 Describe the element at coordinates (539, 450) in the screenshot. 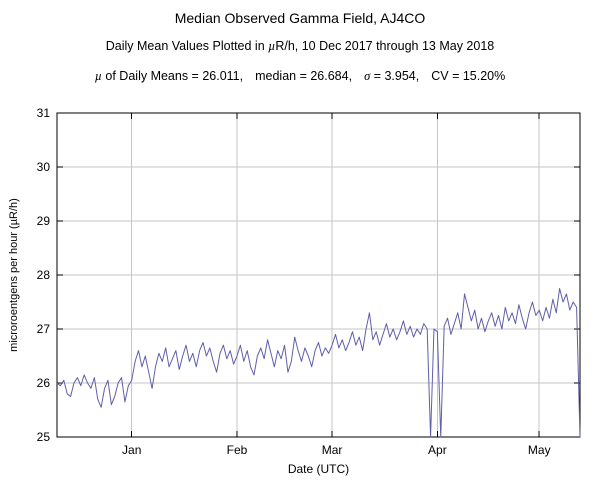

I see `x-tick-label: May` at that location.